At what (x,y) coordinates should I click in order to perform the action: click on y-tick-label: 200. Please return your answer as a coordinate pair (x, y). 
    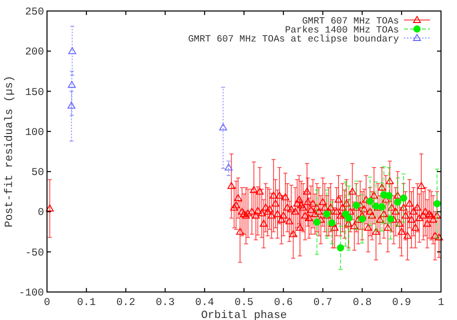
    Looking at the image, I should click on (34, 52).